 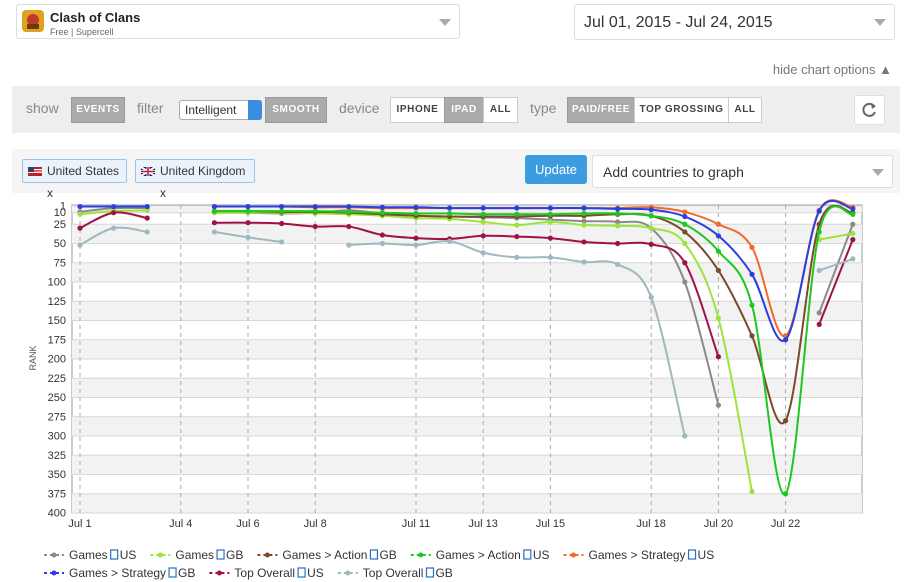 I want to click on legend-item: Top Overall US, so click(x=266, y=573).